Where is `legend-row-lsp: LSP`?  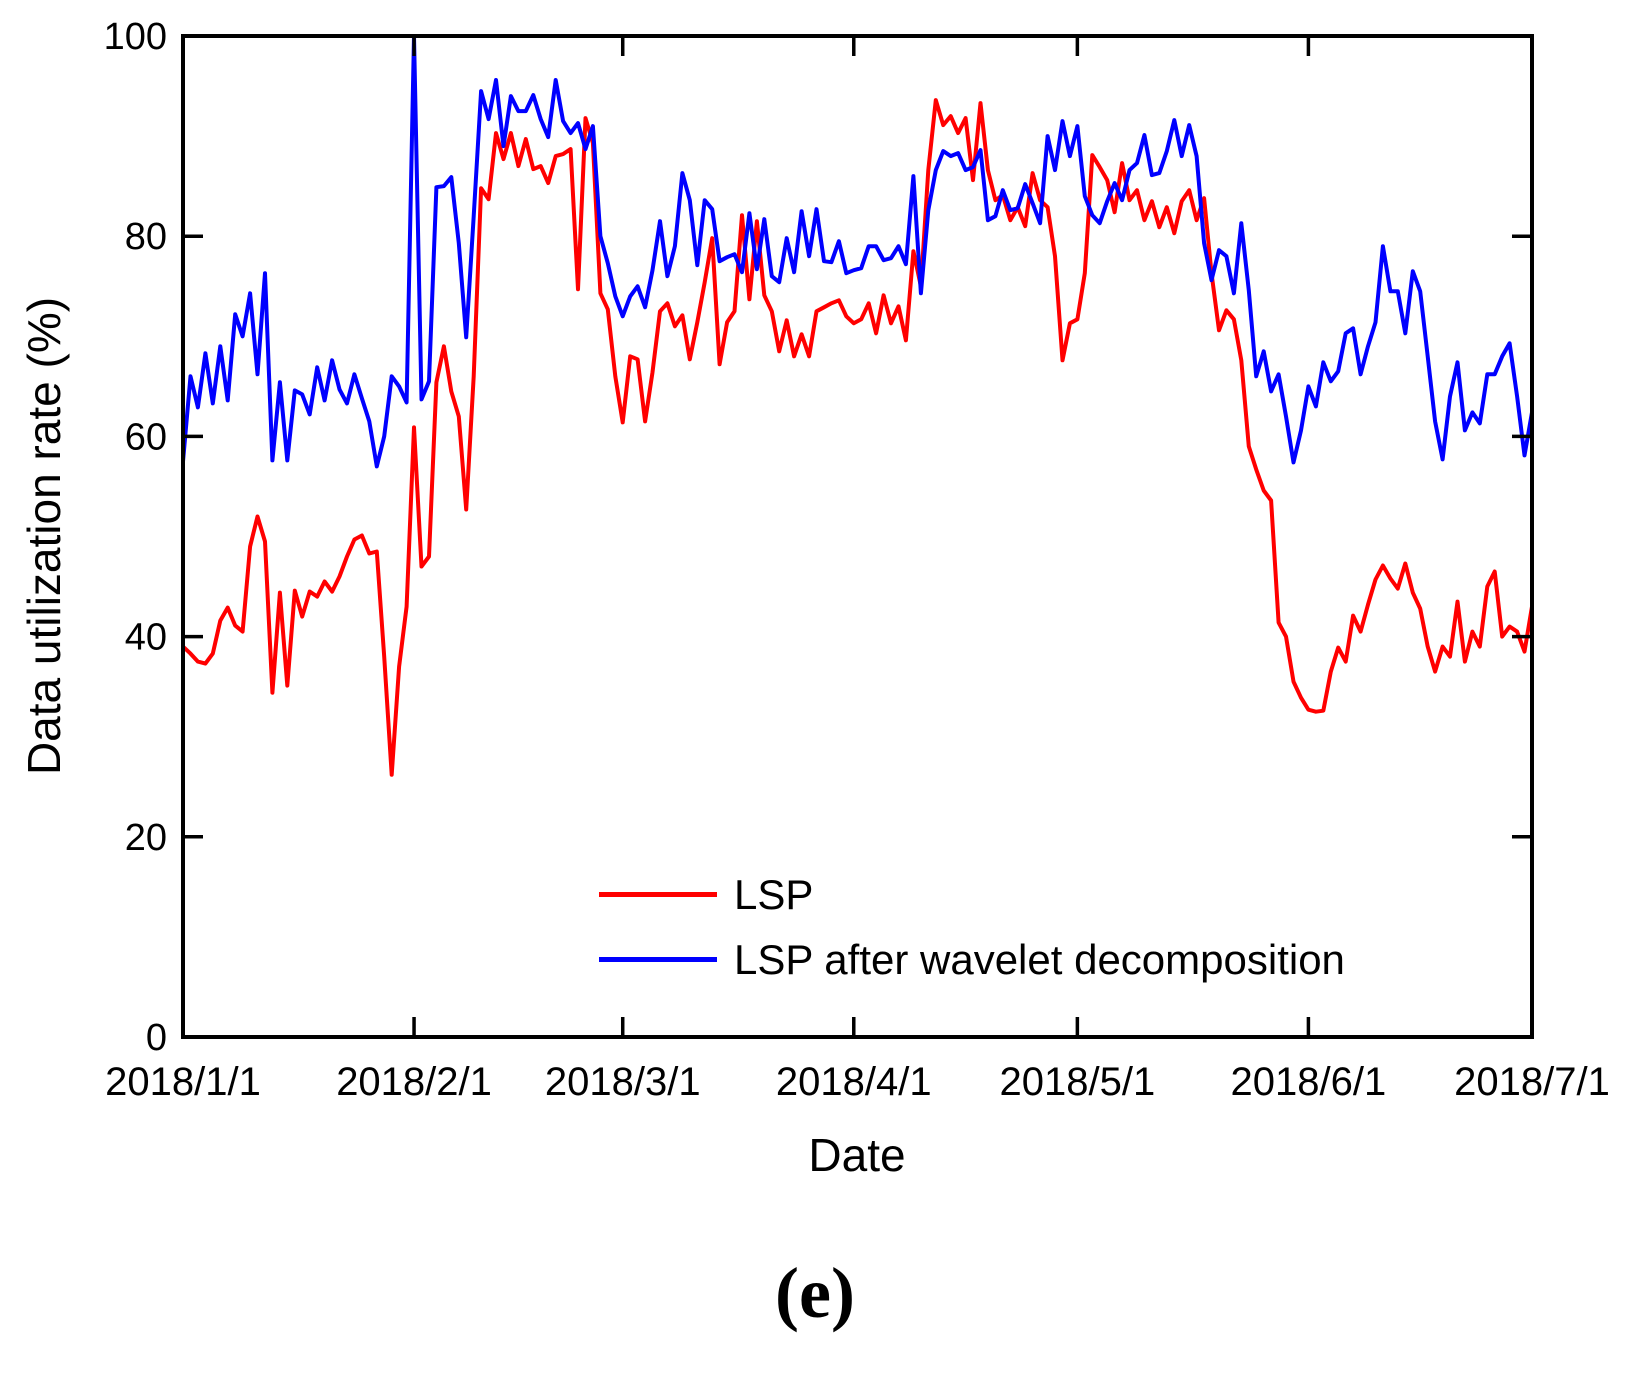 legend-row-lsp: LSP is located at coordinates (972, 894).